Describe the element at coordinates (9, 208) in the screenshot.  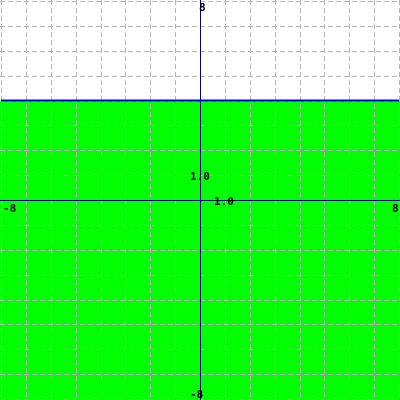
I see `x-min-tick-label: -8` at that location.